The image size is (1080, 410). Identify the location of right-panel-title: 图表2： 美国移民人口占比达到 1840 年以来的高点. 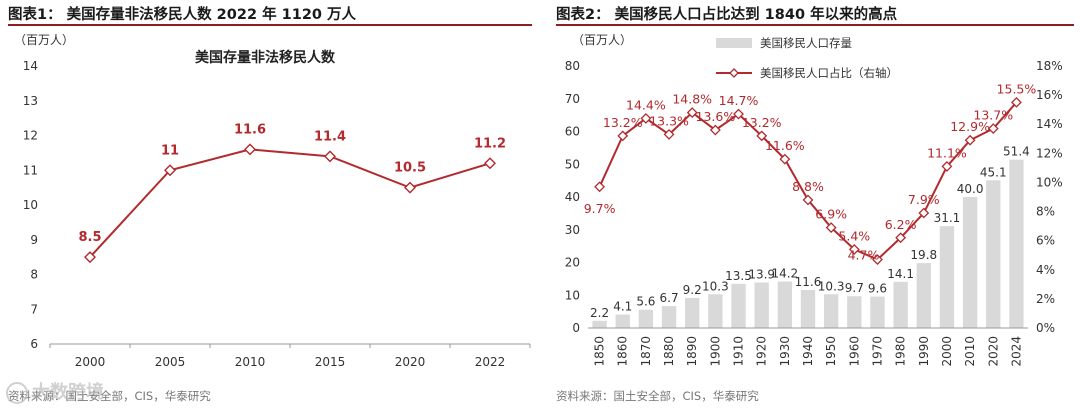
(727, 15).